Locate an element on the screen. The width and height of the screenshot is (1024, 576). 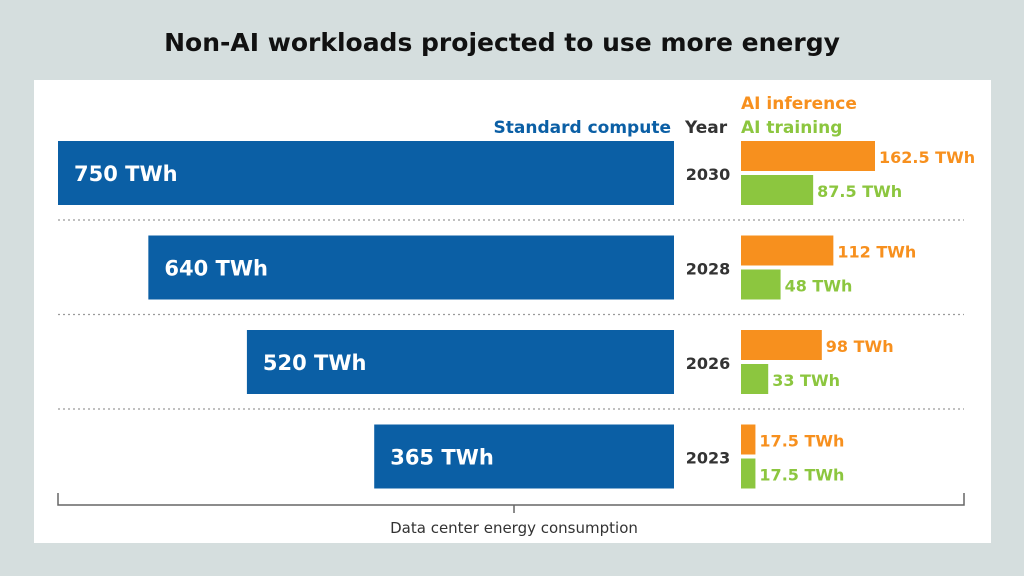
ai-inference-label: 112 TWh is located at coordinates (876, 252).